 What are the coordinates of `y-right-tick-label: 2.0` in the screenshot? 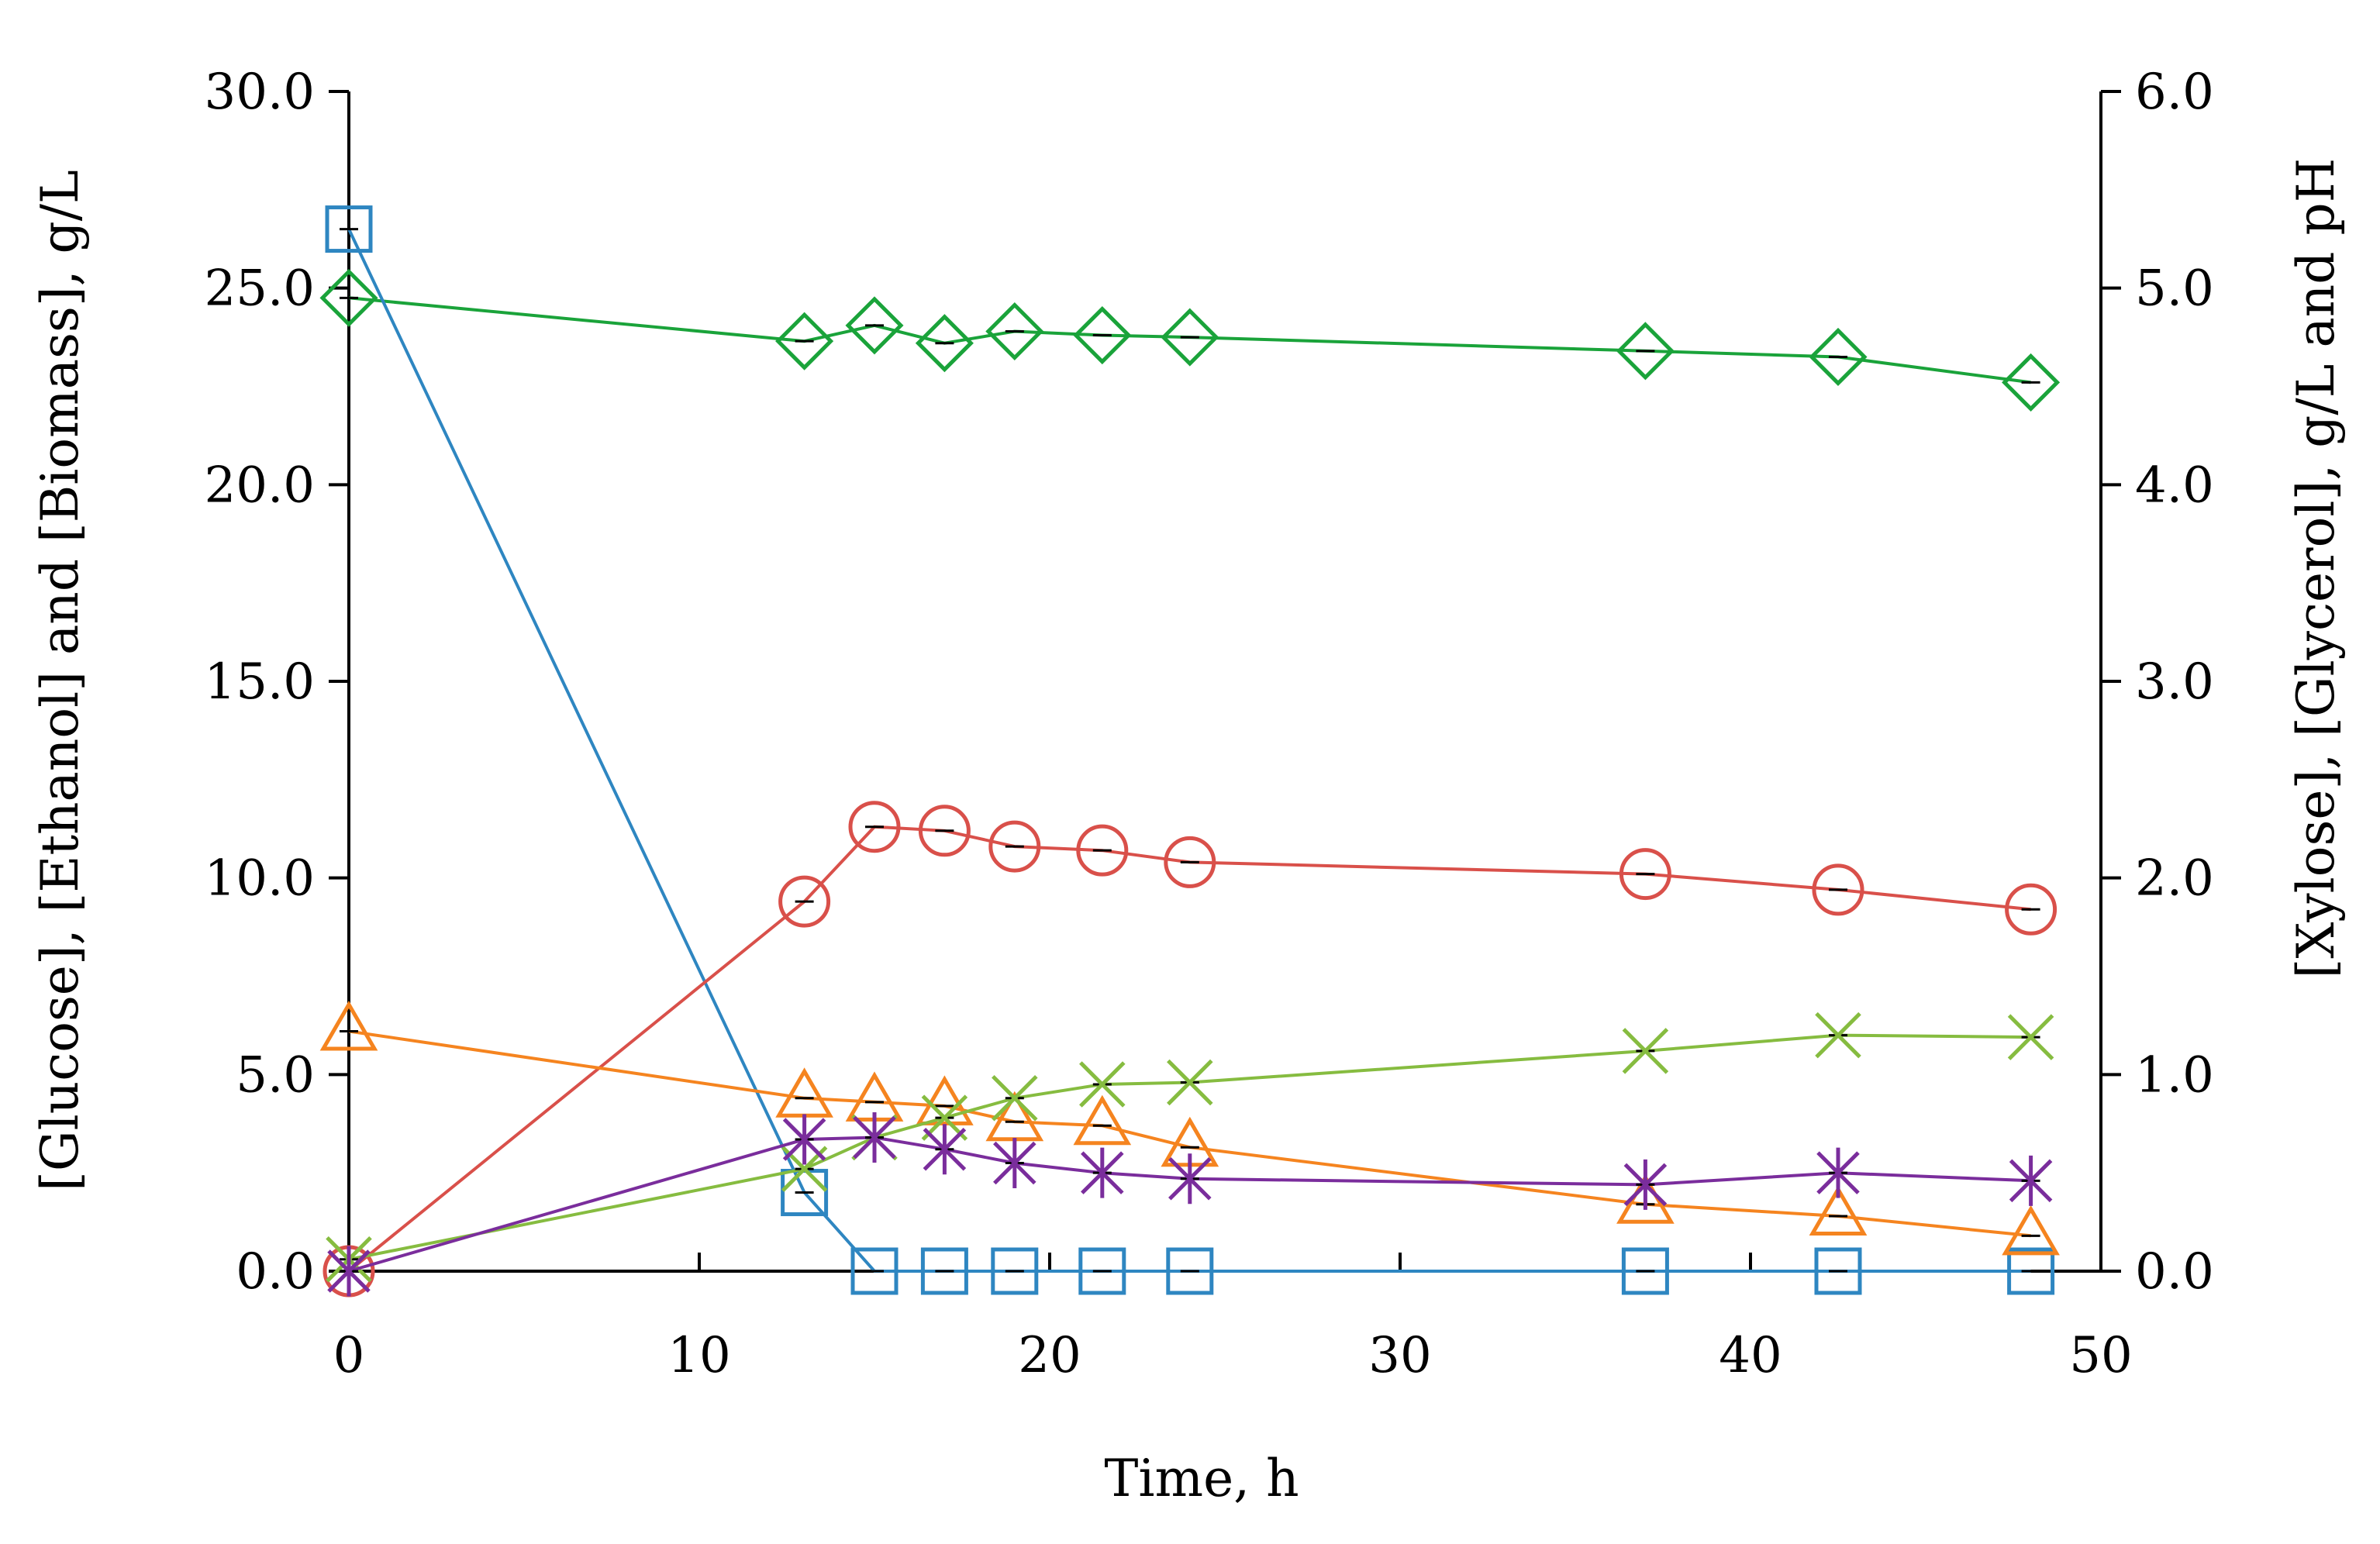 It's located at (2174, 879).